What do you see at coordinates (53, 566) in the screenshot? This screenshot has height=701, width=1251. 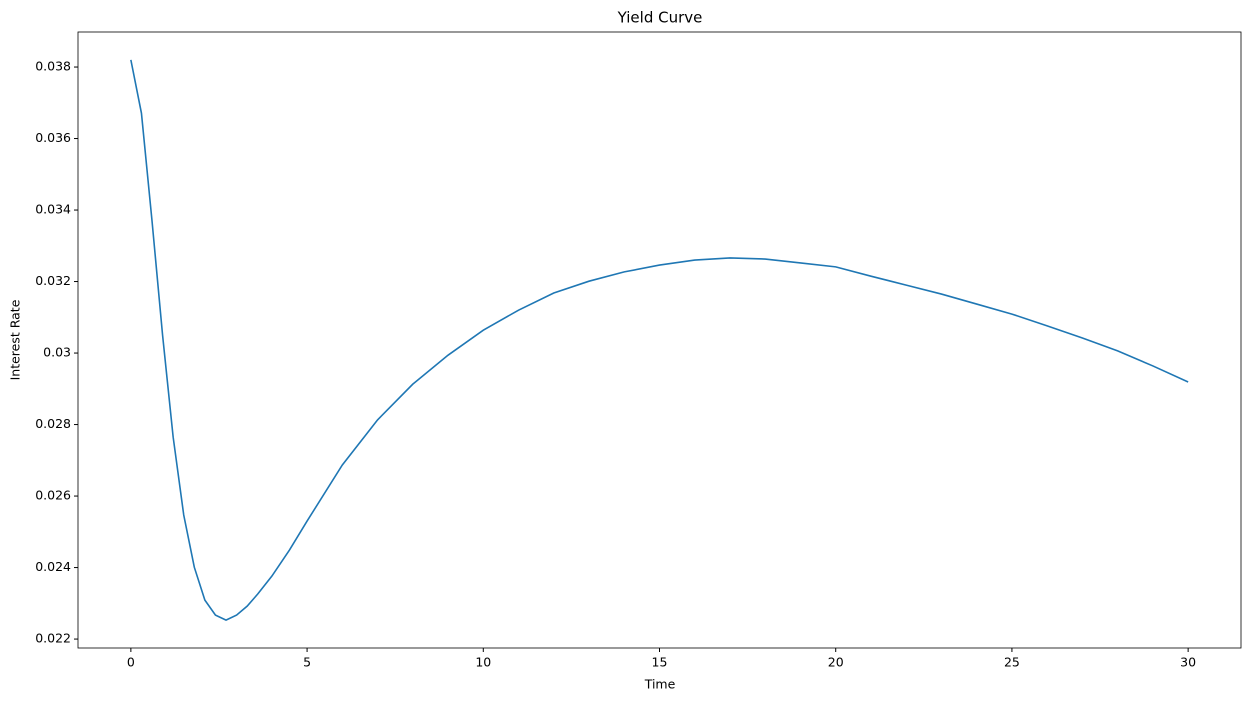 I see `y-tick-label: 0.024` at bounding box center [53, 566].